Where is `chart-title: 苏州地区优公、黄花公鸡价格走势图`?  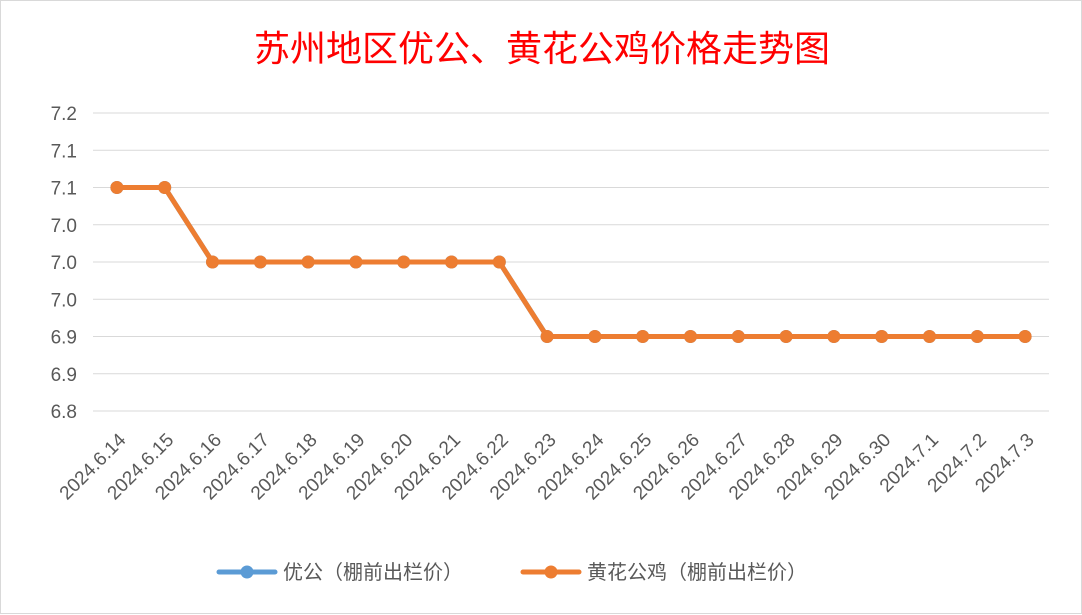
chart-title: 苏州地区优公、黄花公鸡价格走势图 is located at coordinates (542, 49).